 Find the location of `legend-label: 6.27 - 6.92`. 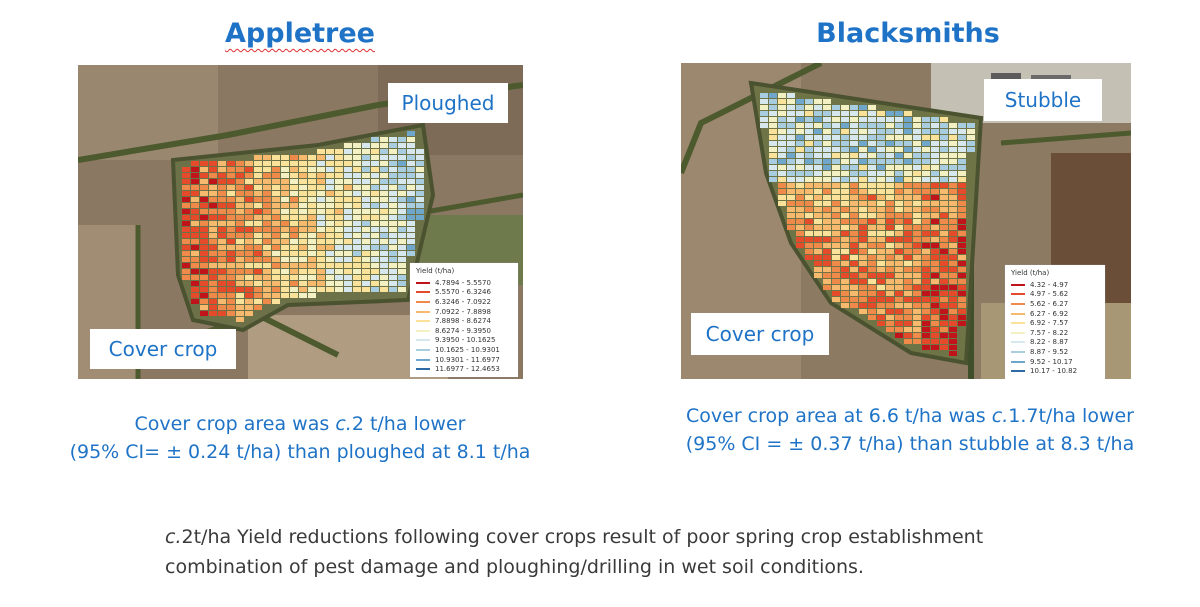

legend-label: 6.27 - 6.92 is located at coordinates (1049, 313).